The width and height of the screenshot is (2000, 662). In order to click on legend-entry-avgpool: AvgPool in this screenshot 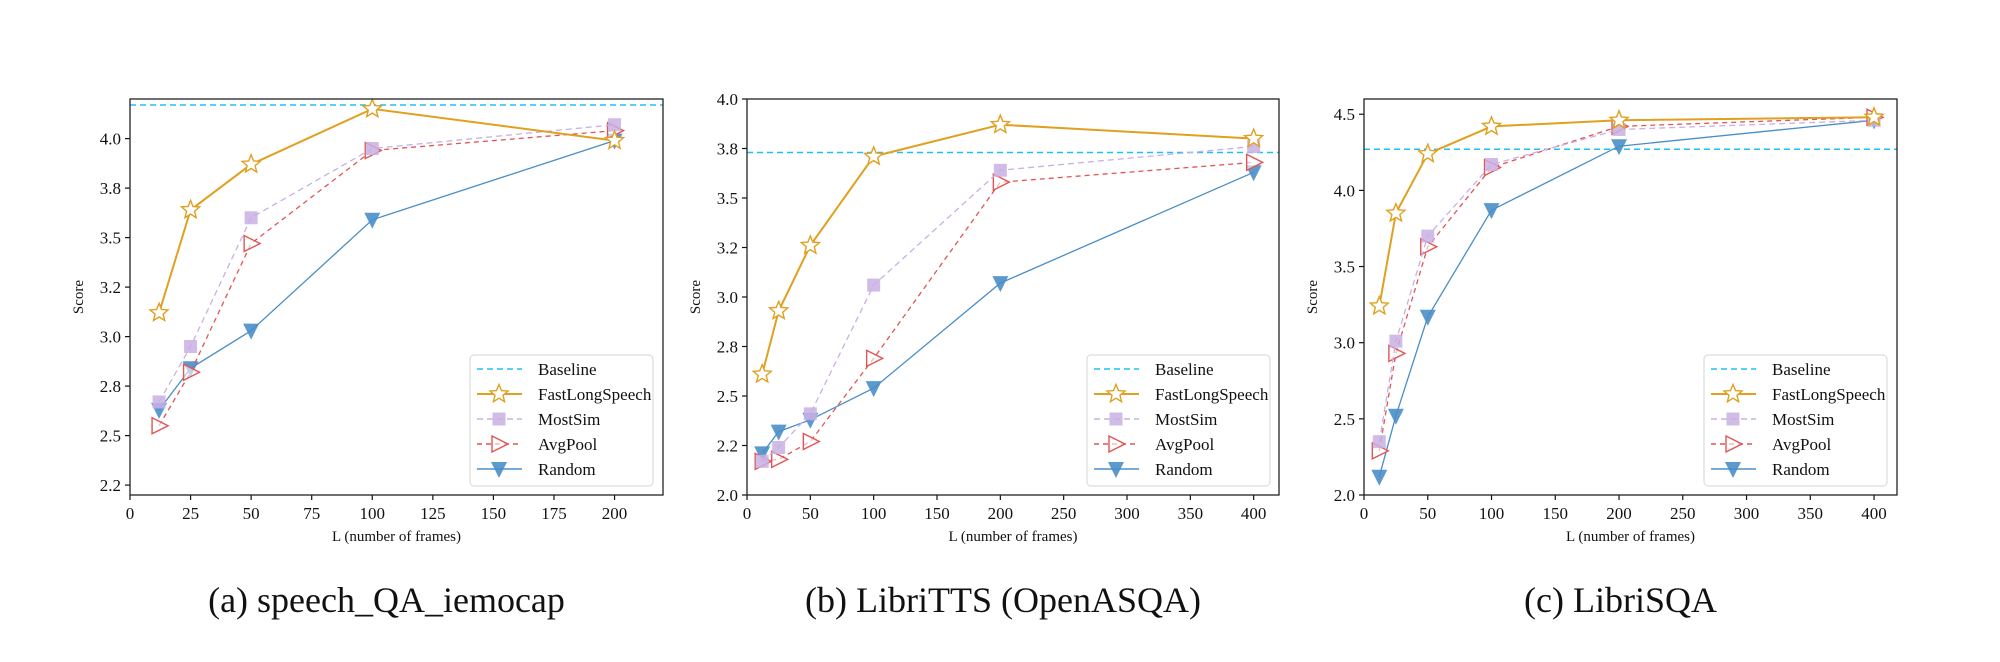, I will do `click(1771, 444)`.